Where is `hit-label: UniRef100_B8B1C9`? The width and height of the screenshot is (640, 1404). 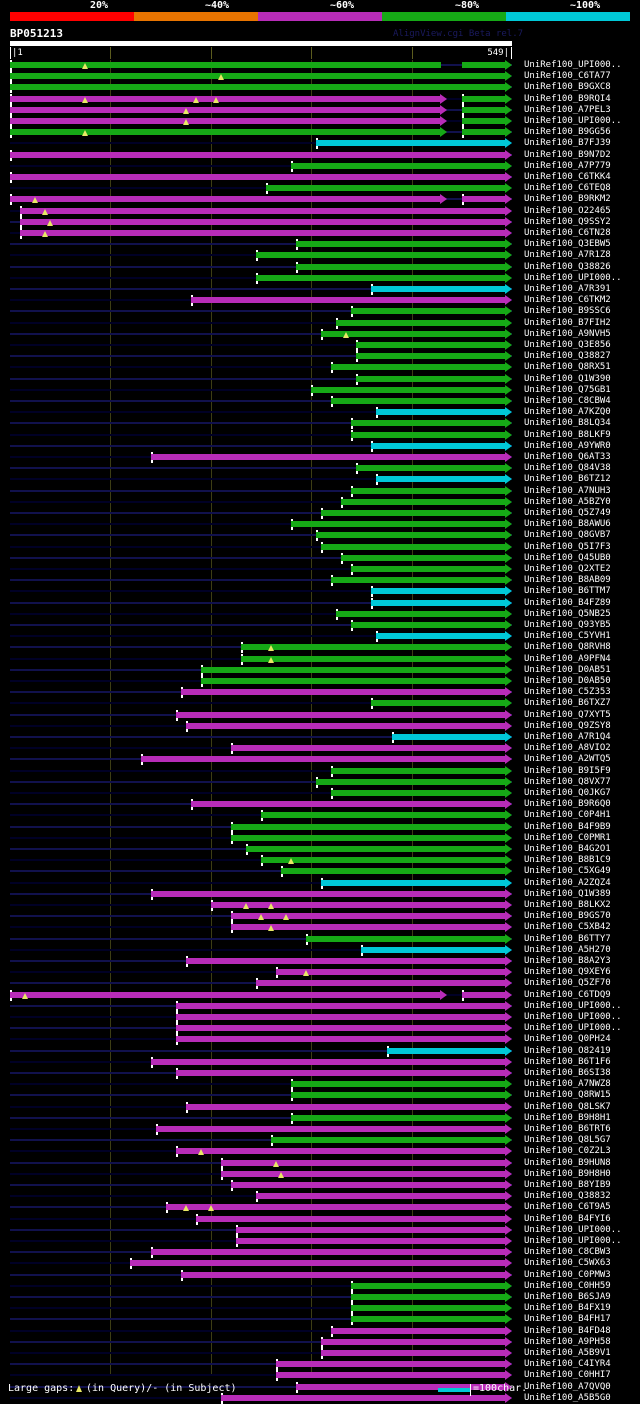 hit-label: UniRef100_B8B1C9 is located at coordinates (567, 860).